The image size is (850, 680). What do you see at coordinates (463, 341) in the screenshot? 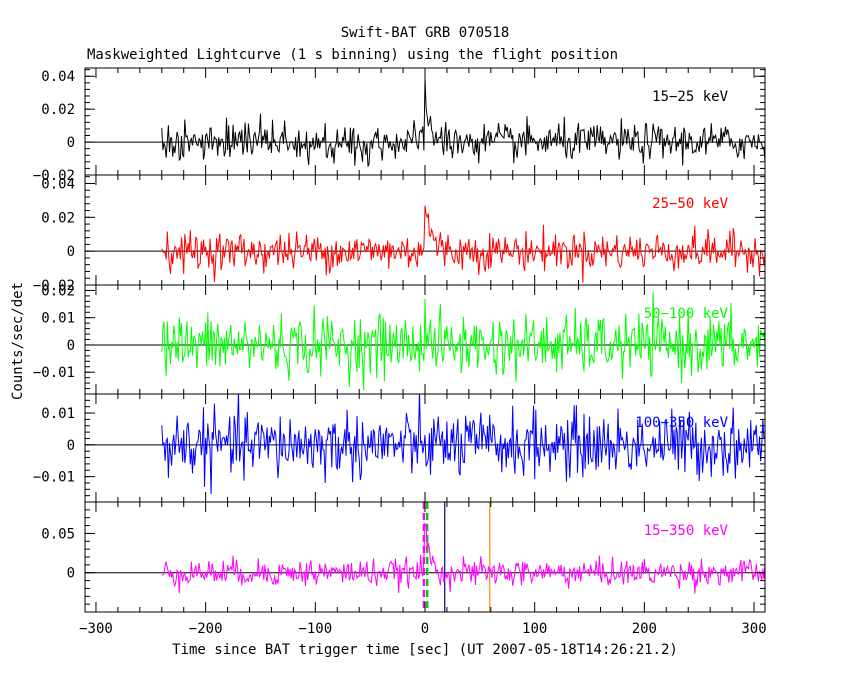
I see `series-line-50-100-kev` at bounding box center [463, 341].